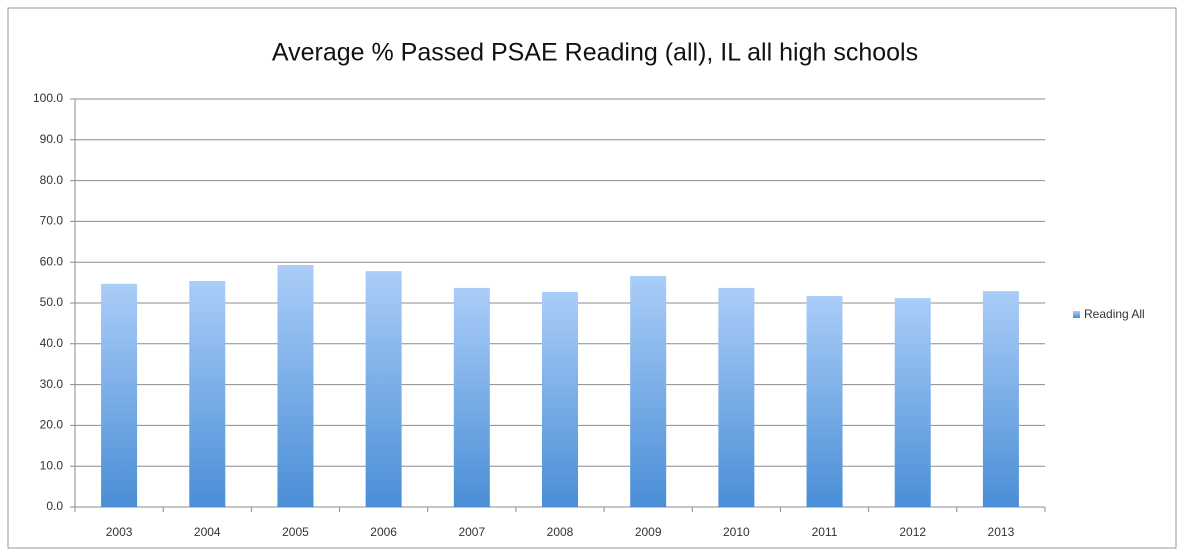 Image resolution: width=1184 pixels, height=555 pixels. I want to click on x-tick-label: 2010, so click(736, 532).